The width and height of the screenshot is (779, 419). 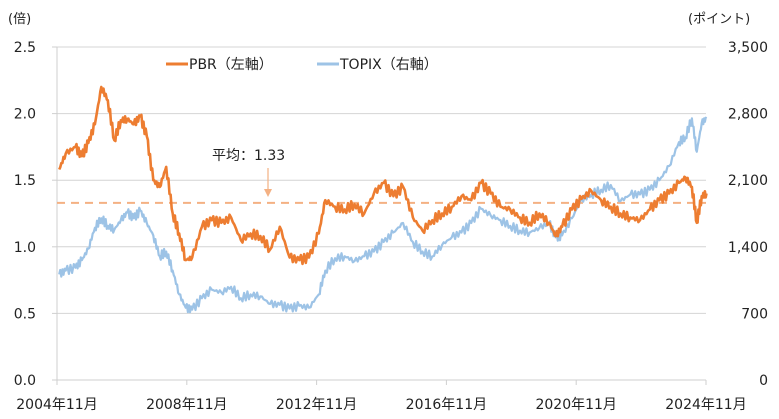 I want to click on left-axis-ticks: 0.0 0.5 1.0 1.5 2.0 2.5, so click(x=35, y=214).